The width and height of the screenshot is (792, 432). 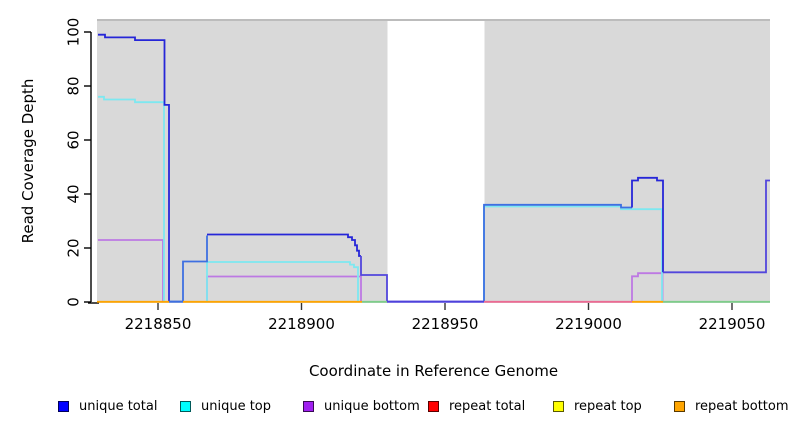 I want to click on x-tick-label: 2218950, so click(x=445, y=324).